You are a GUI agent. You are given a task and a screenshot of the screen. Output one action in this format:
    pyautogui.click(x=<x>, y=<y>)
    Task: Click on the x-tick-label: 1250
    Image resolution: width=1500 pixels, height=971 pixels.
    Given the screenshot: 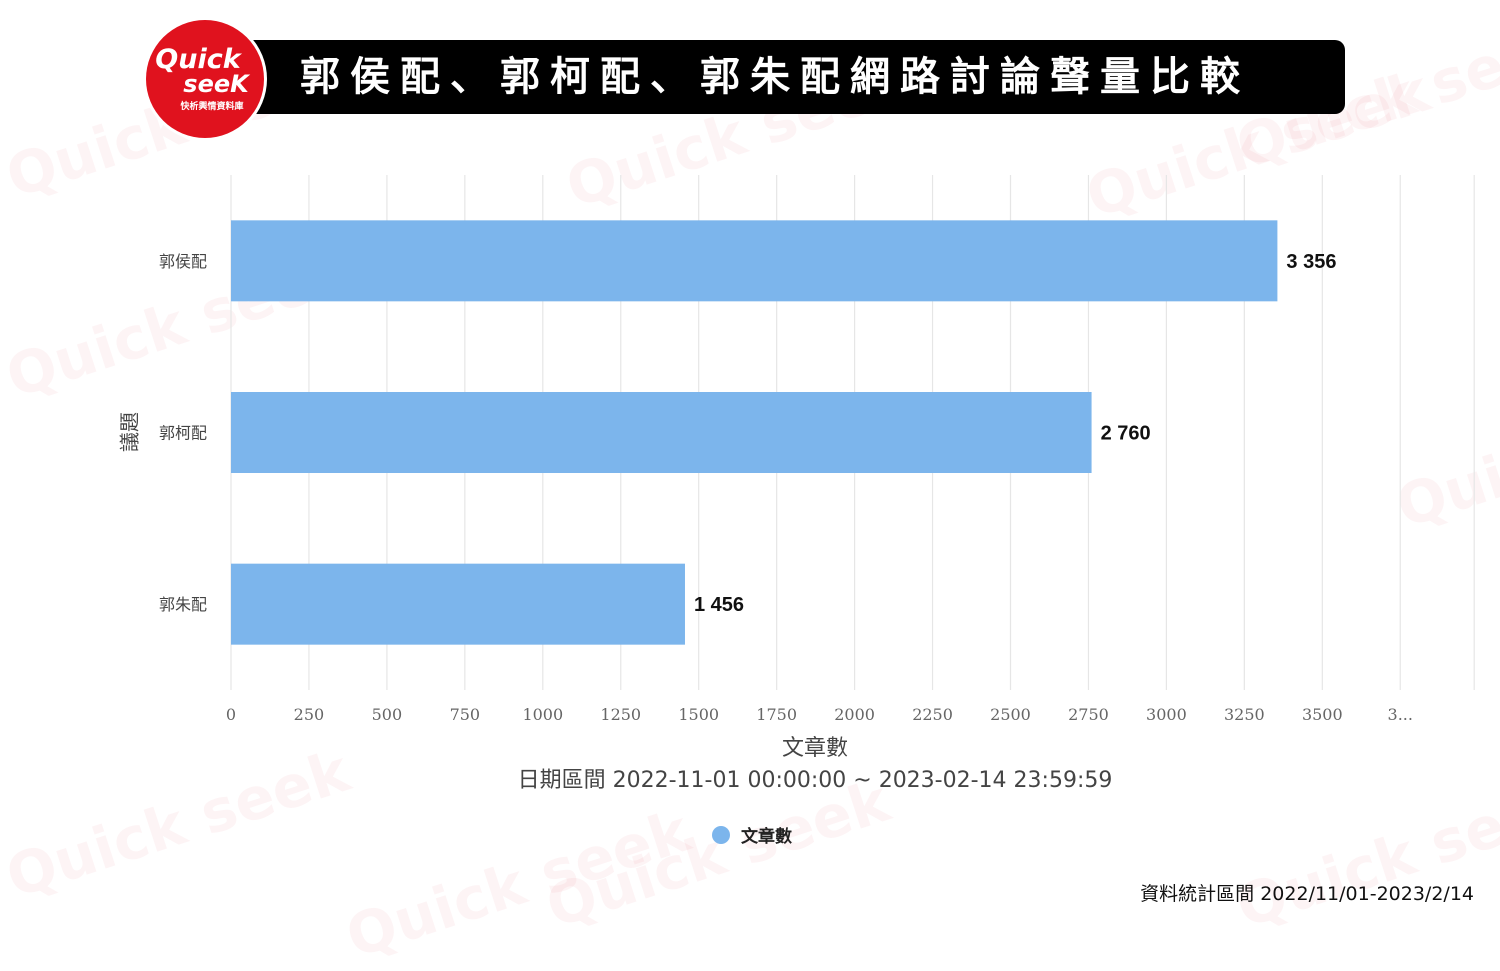 What is the action you would take?
    pyautogui.click(x=620, y=714)
    